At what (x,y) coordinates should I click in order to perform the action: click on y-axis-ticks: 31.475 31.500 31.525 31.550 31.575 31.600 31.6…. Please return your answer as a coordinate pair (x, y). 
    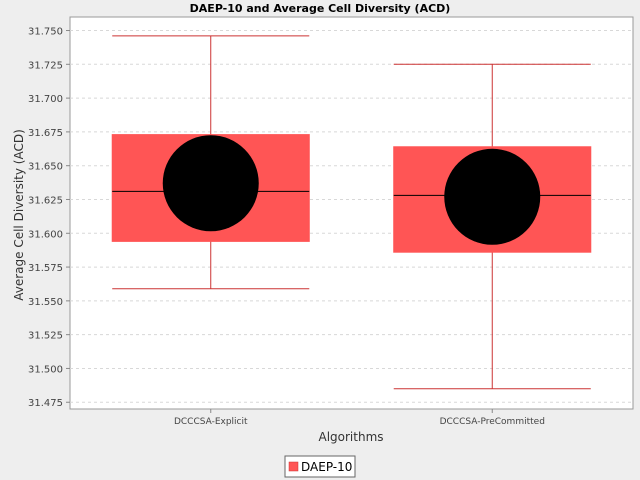
    Looking at the image, I should click on (49, 218).